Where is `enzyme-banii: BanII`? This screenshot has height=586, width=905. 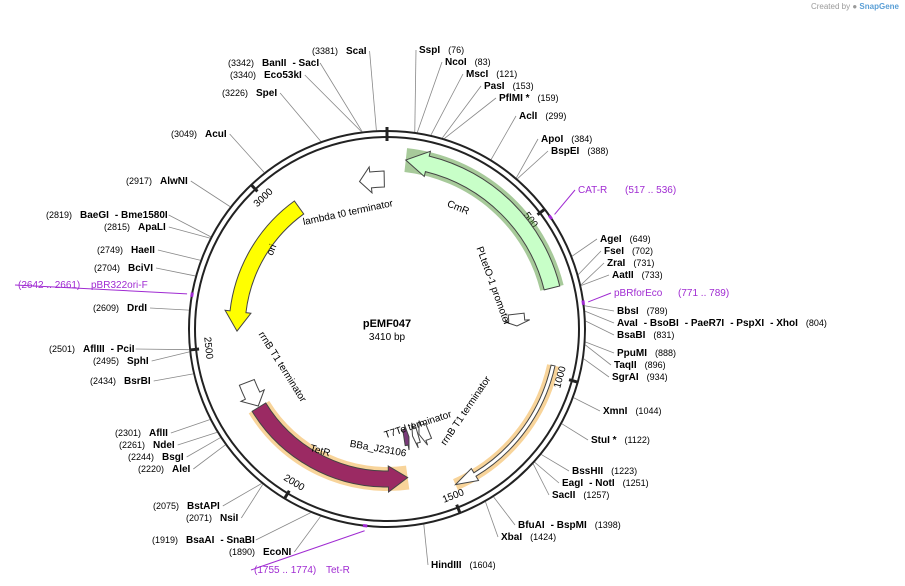
enzyme-banii: BanII is located at coordinates (274, 63).